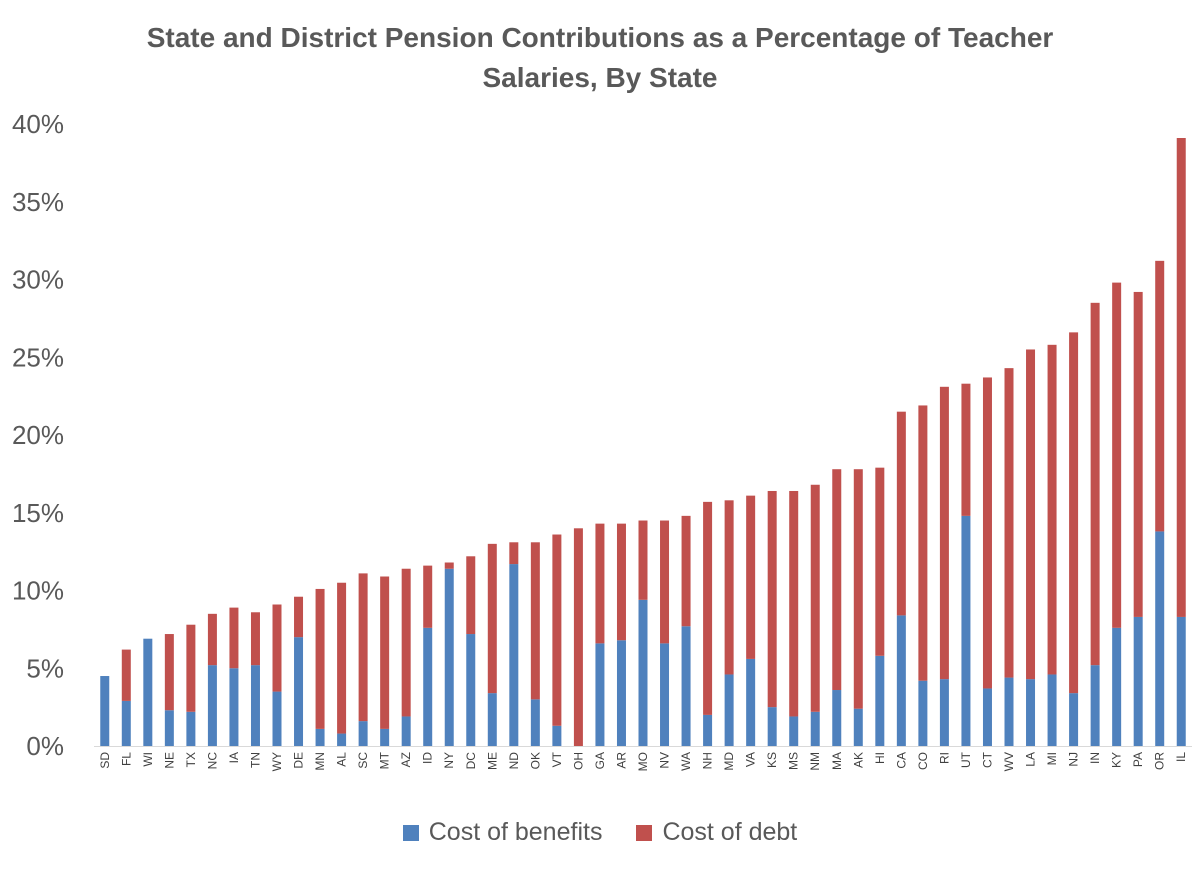 Image resolution: width=1200 pixels, height=873 pixels. Describe the element at coordinates (449, 760) in the screenshot. I see `x-tick-label: NY` at that location.